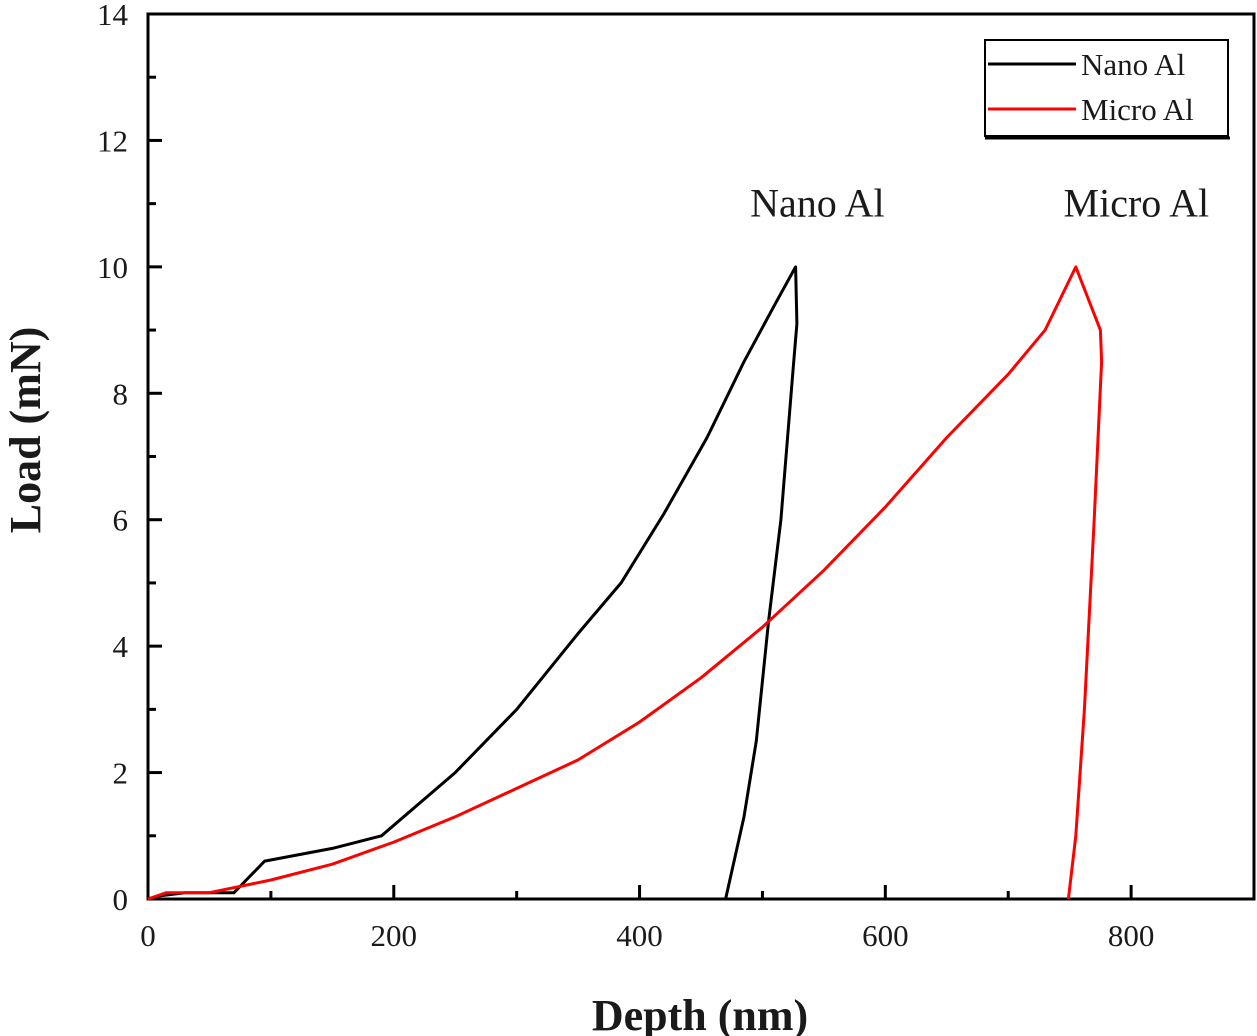 Image resolution: width=1257 pixels, height=1036 pixels. Describe the element at coordinates (148, 935) in the screenshot. I see `x-tick-label: 0` at that location.